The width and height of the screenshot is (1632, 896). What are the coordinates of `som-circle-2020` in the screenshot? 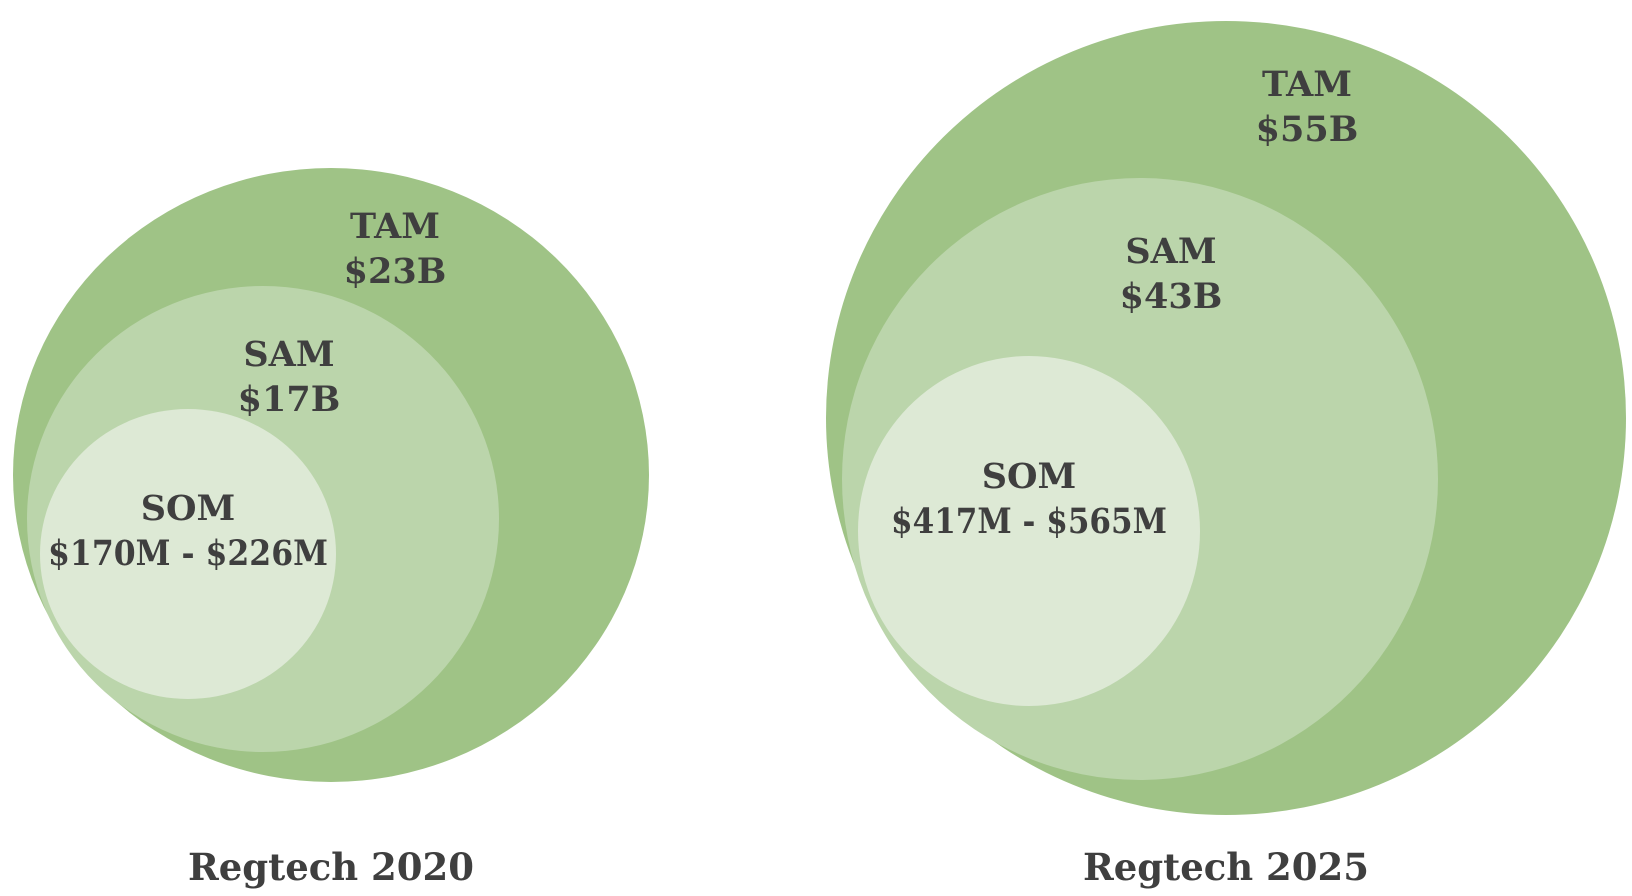 It's located at (188, 554).